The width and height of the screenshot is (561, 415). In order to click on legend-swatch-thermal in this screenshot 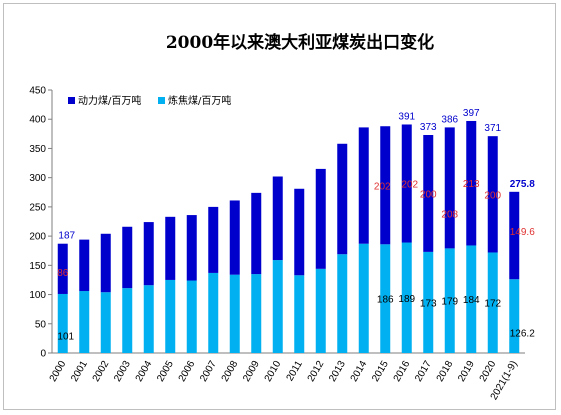, I will do `click(71, 100)`.